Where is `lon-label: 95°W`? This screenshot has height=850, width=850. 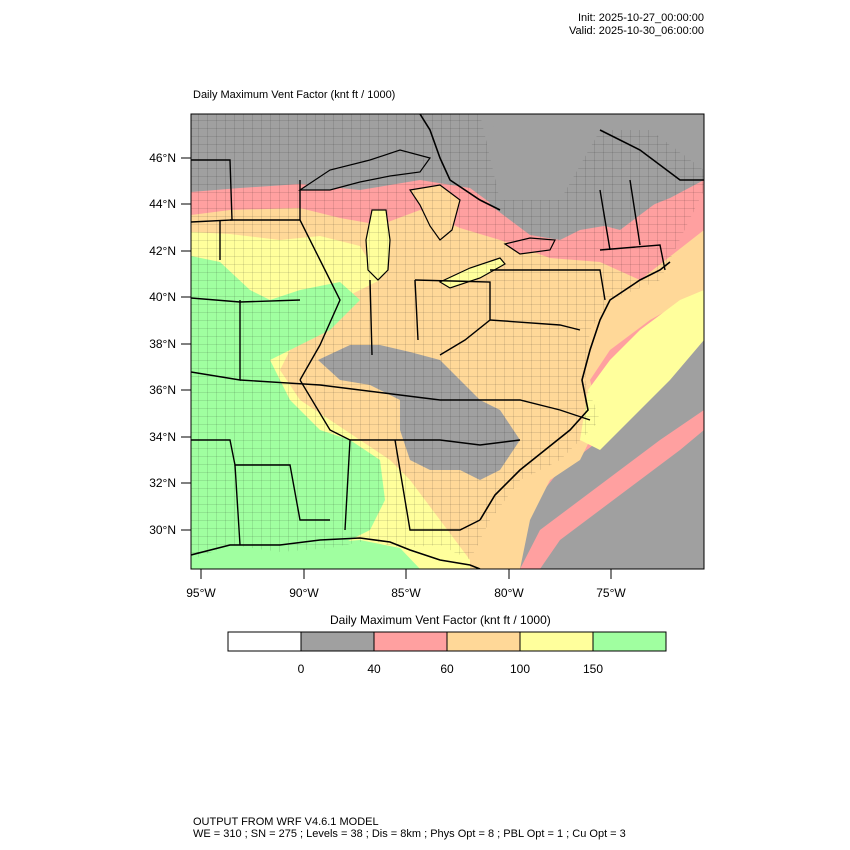 lon-label: 95°W is located at coordinates (201, 593).